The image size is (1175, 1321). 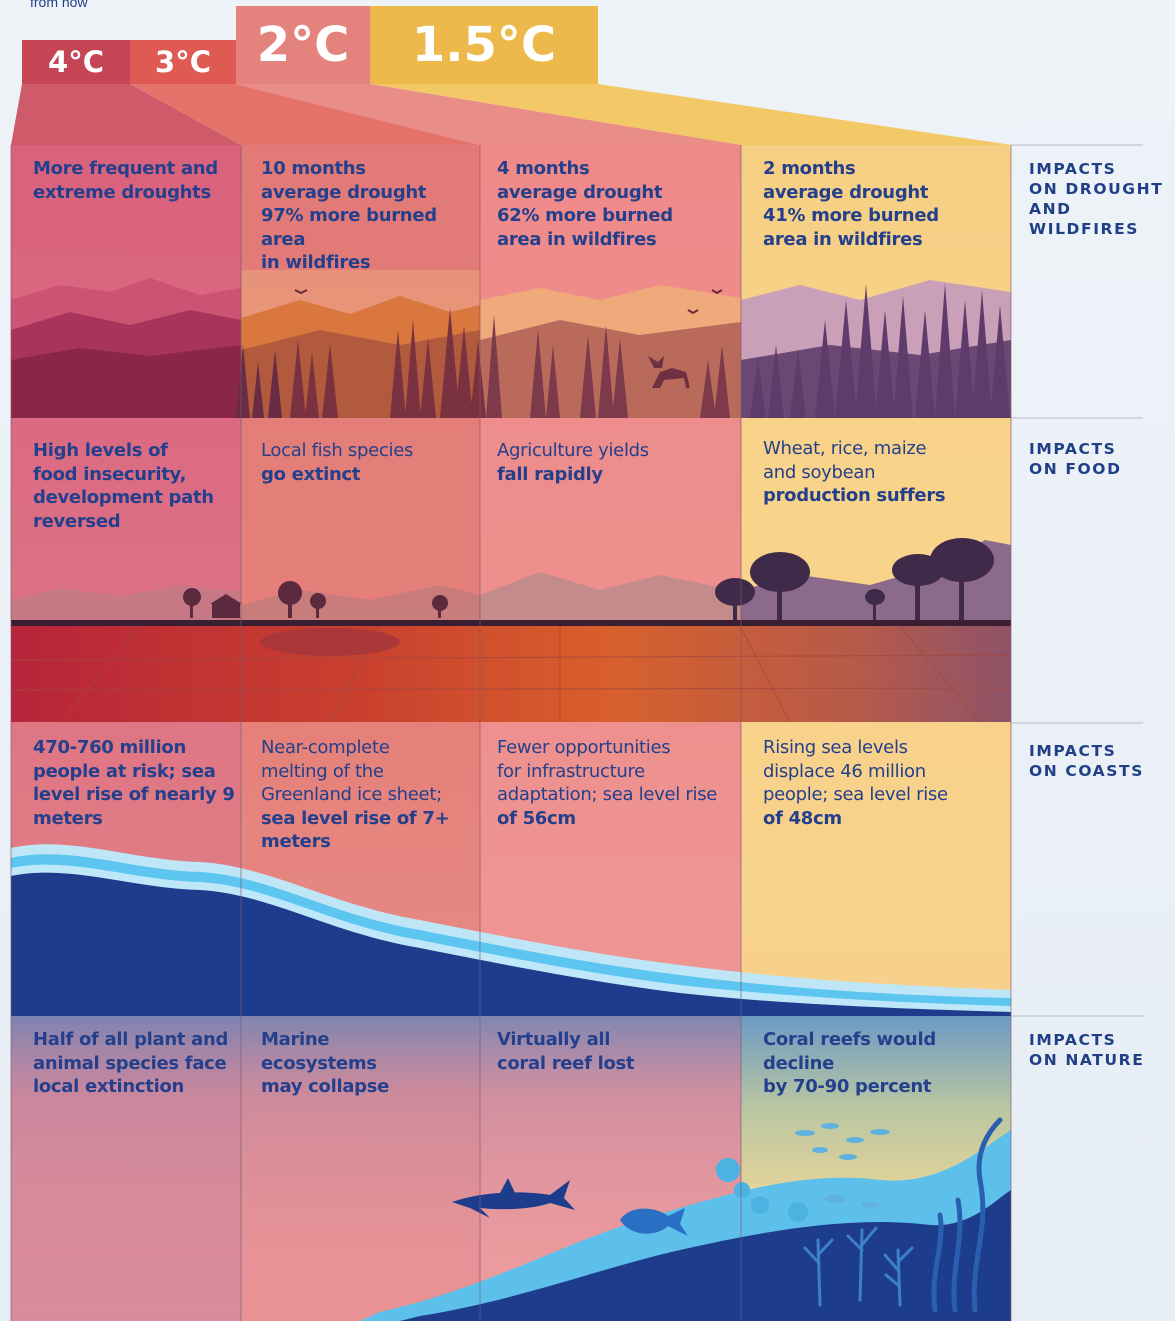 I want to click on tab-2c-label: 2°C, so click(x=303, y=45).